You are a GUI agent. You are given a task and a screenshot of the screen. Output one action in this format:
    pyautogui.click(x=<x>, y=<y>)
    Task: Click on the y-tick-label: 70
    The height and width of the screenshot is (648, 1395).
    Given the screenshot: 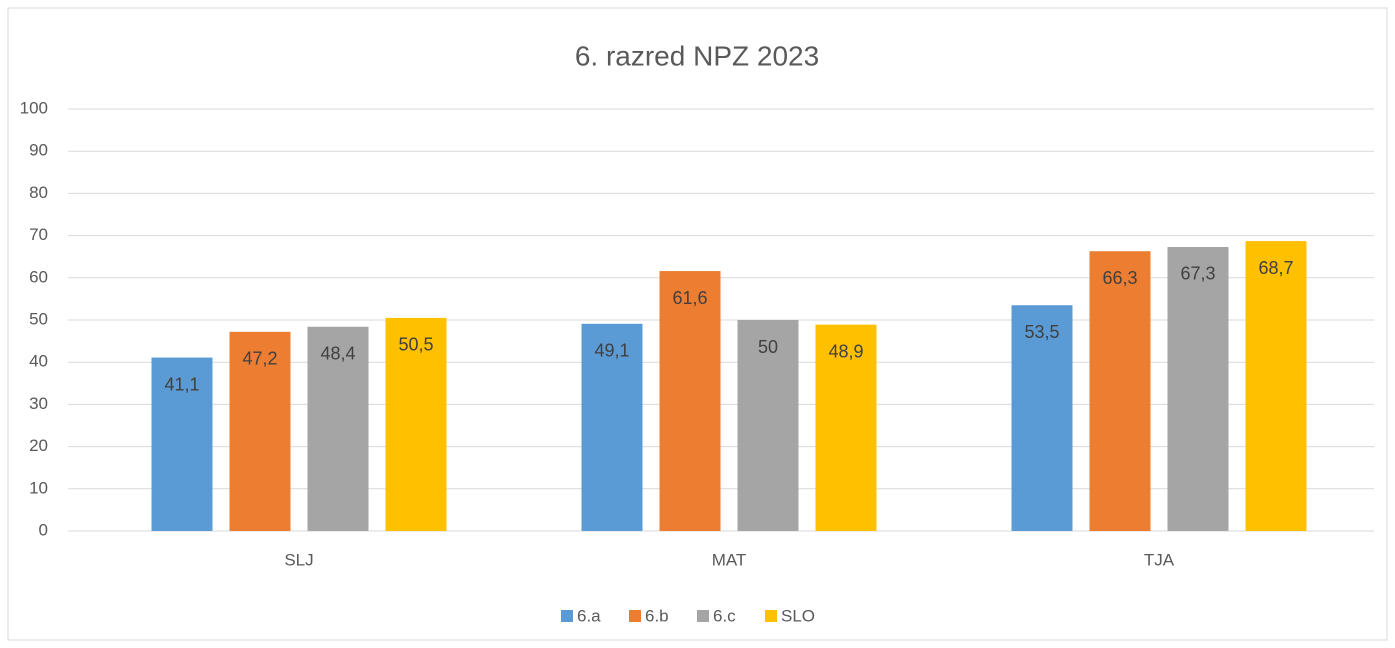 What is the action you would take?
    pyautogui.click(x=38, y=234)
    